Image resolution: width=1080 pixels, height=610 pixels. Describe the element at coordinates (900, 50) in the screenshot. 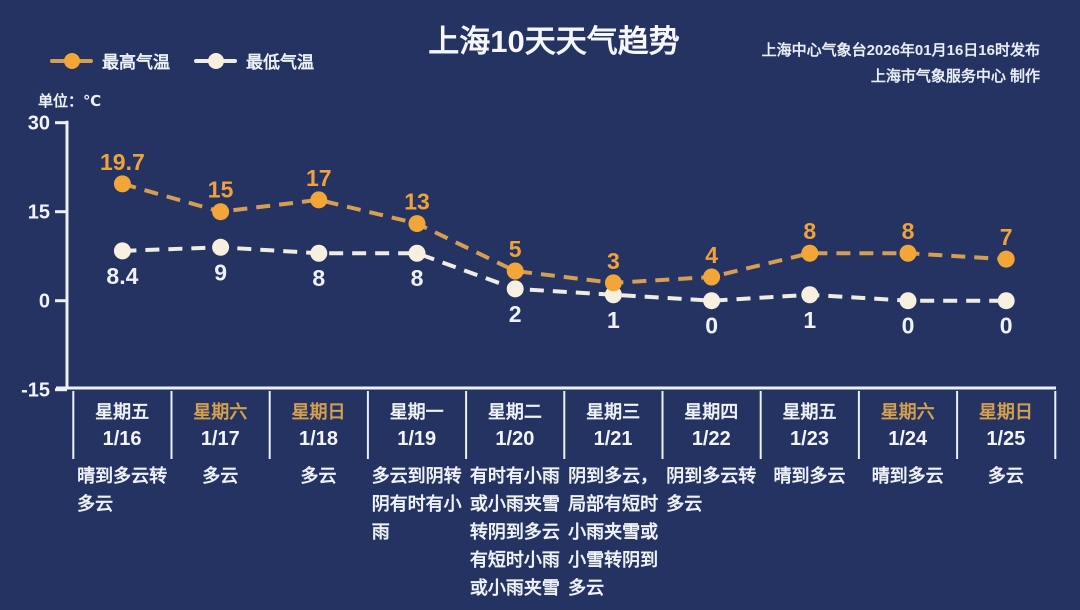

I see `source-line-publish: 上海中心气象台2026年01月16日16时发布` at that location.